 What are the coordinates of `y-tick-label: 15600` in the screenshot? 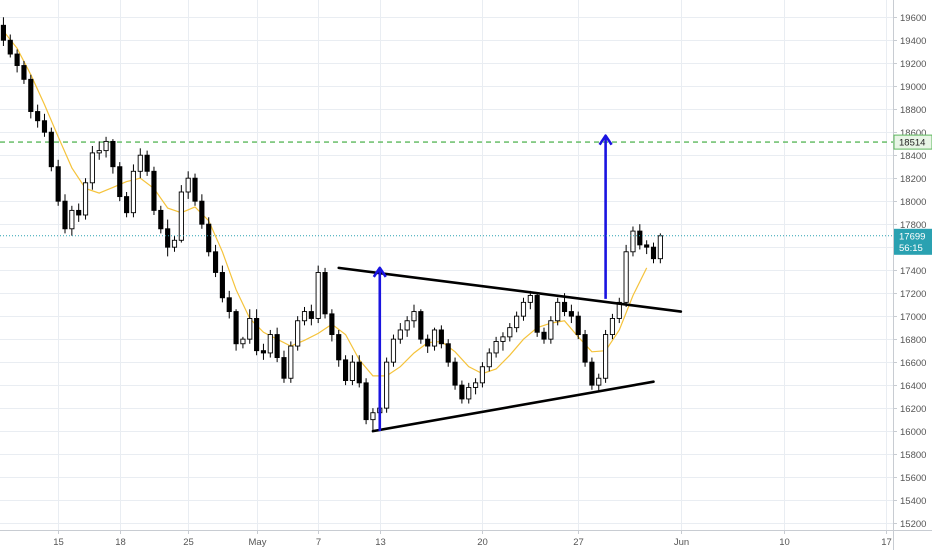 It's located at (913, 478).